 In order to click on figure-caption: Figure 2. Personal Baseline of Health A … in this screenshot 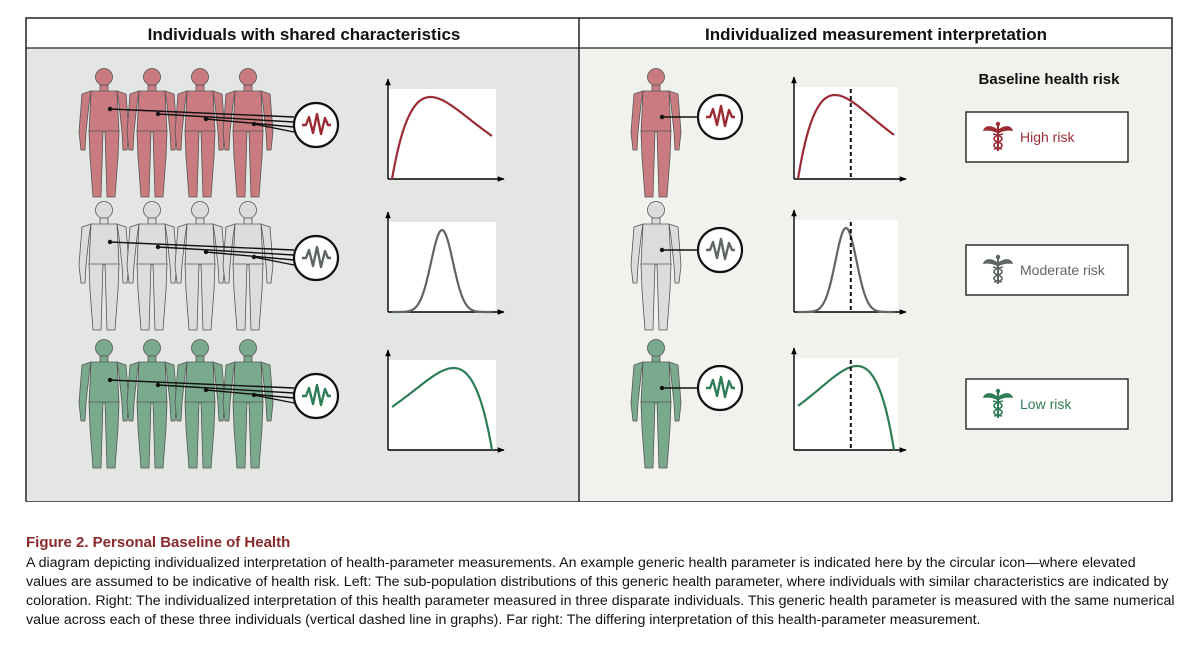, I will do `click(601, 582)`.